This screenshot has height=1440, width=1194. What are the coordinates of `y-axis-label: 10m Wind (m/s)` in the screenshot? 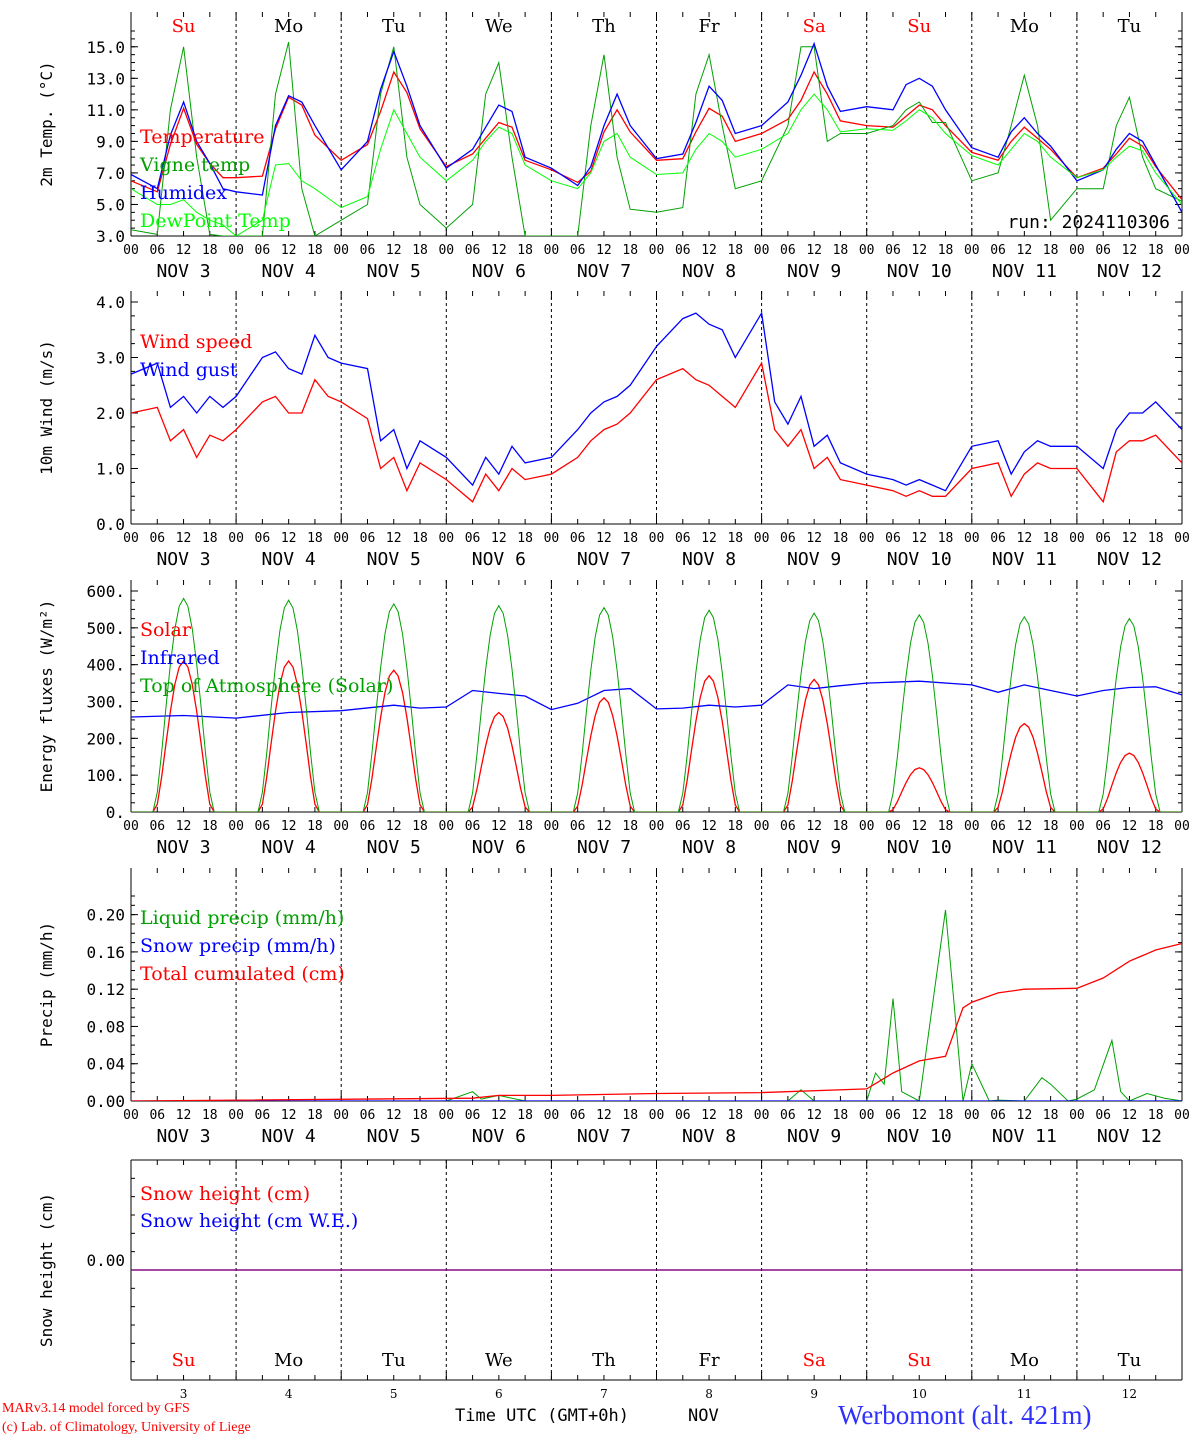 It's located at (46, 407).